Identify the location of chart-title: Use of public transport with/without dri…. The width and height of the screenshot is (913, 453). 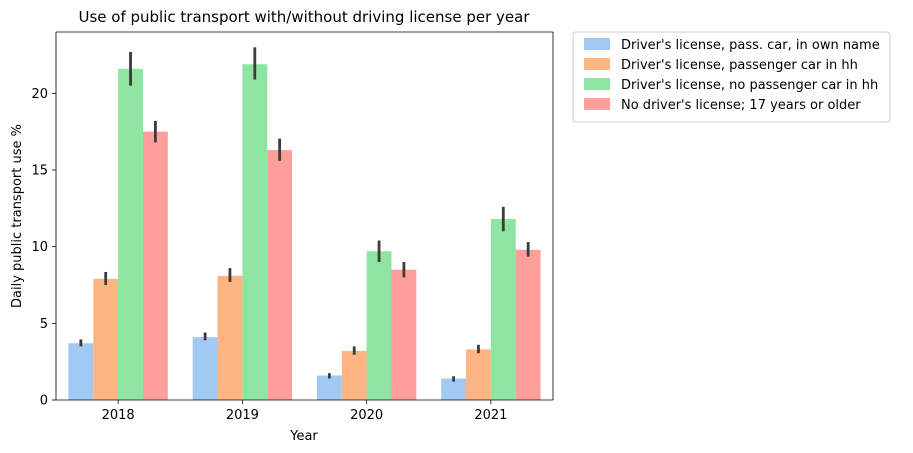
(304, 17).